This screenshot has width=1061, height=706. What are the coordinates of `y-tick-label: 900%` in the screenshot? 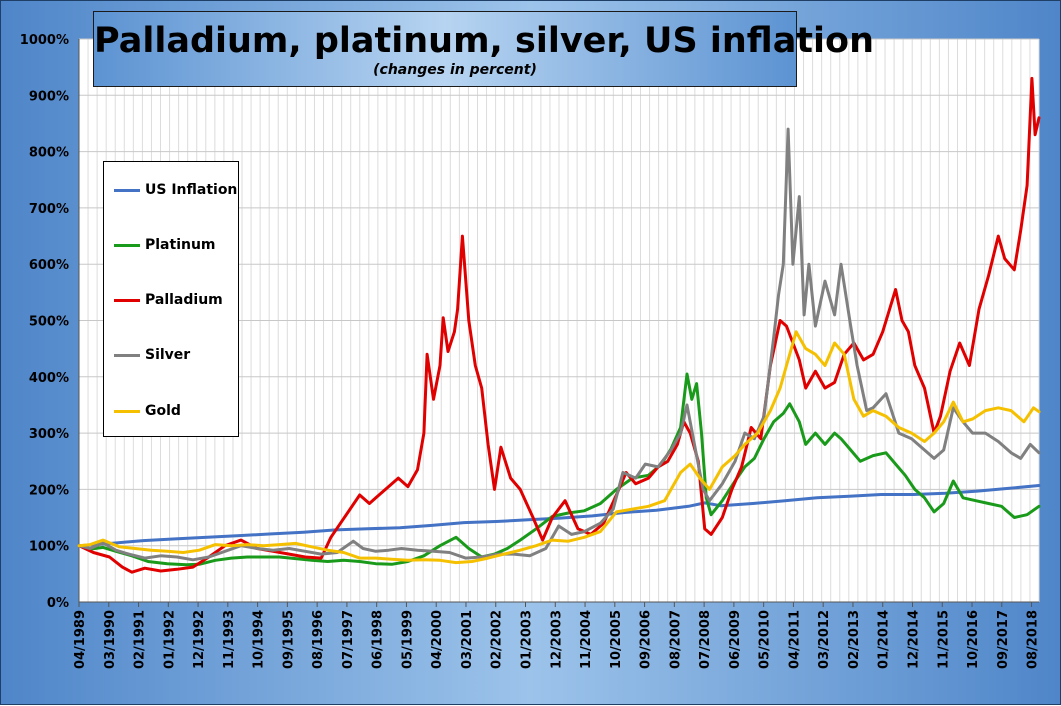 It's located at (49, 96).